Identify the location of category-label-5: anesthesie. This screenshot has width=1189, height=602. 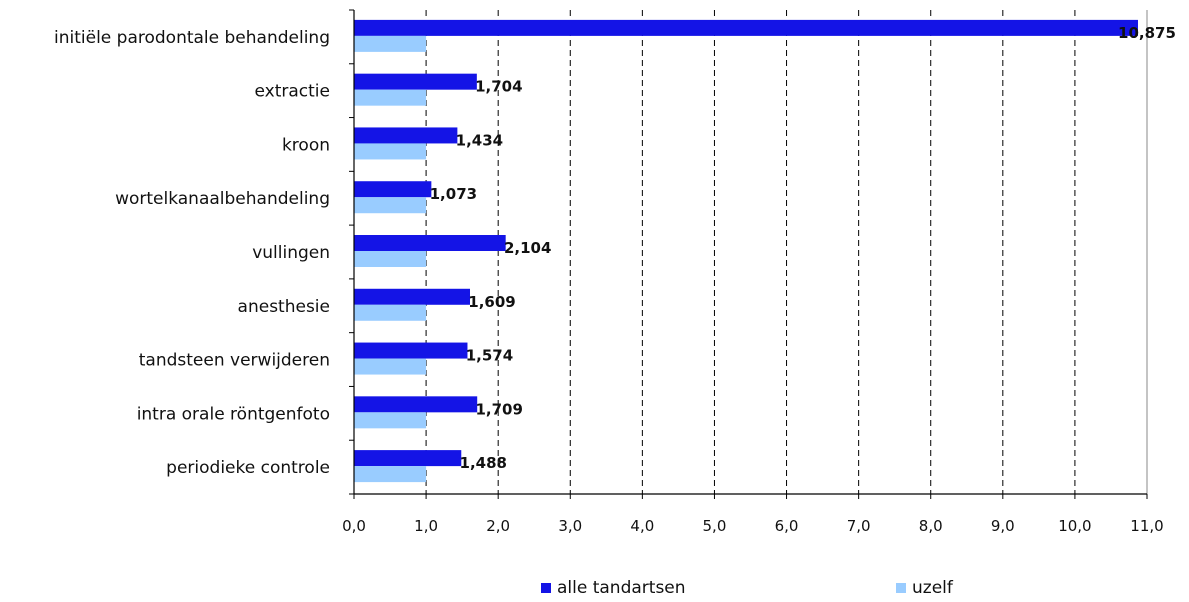
(284, 307).